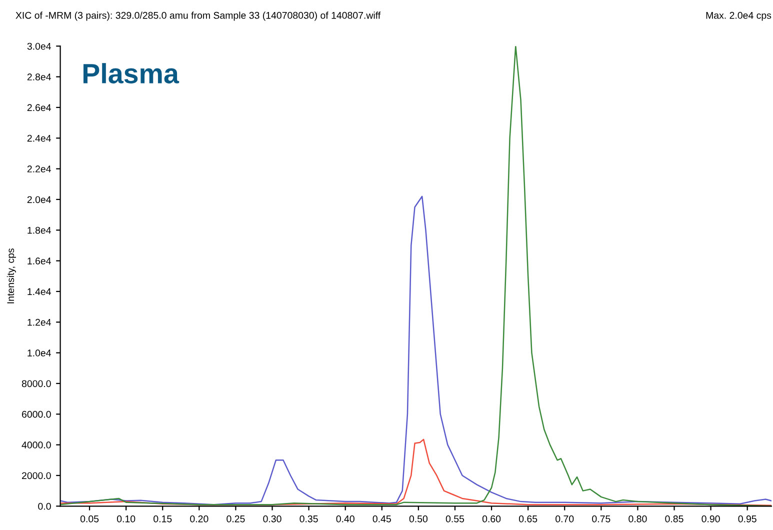 Image resolution: width=773 pixels, height=530 pixels. What do you see at coordinates (747, 518) in the screenshot?
I see `x-tick-label: 0.95` at bounding box center [747, 518].